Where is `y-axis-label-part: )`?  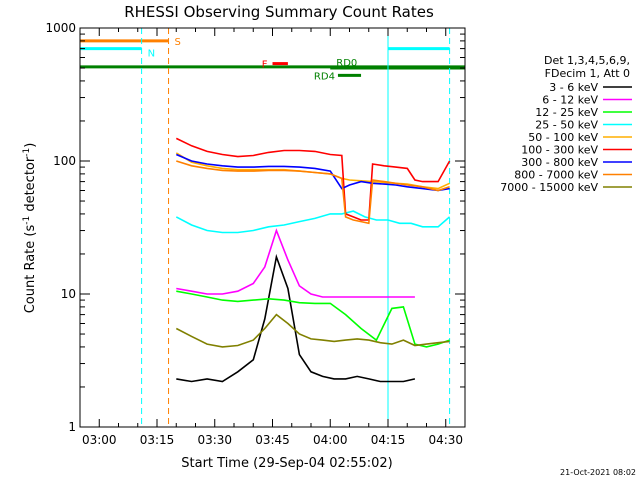
y-axis-label-part: ) is located at coordinates (30, 145).